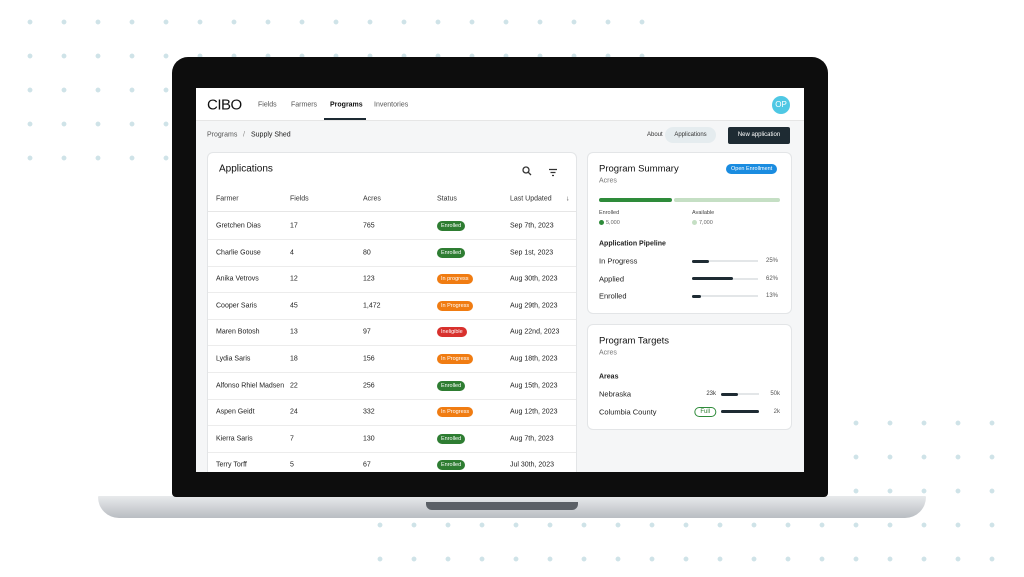  Describe the element at coordinates (294, 332) in the screenshot. I see `fields-count: 13` at that location.